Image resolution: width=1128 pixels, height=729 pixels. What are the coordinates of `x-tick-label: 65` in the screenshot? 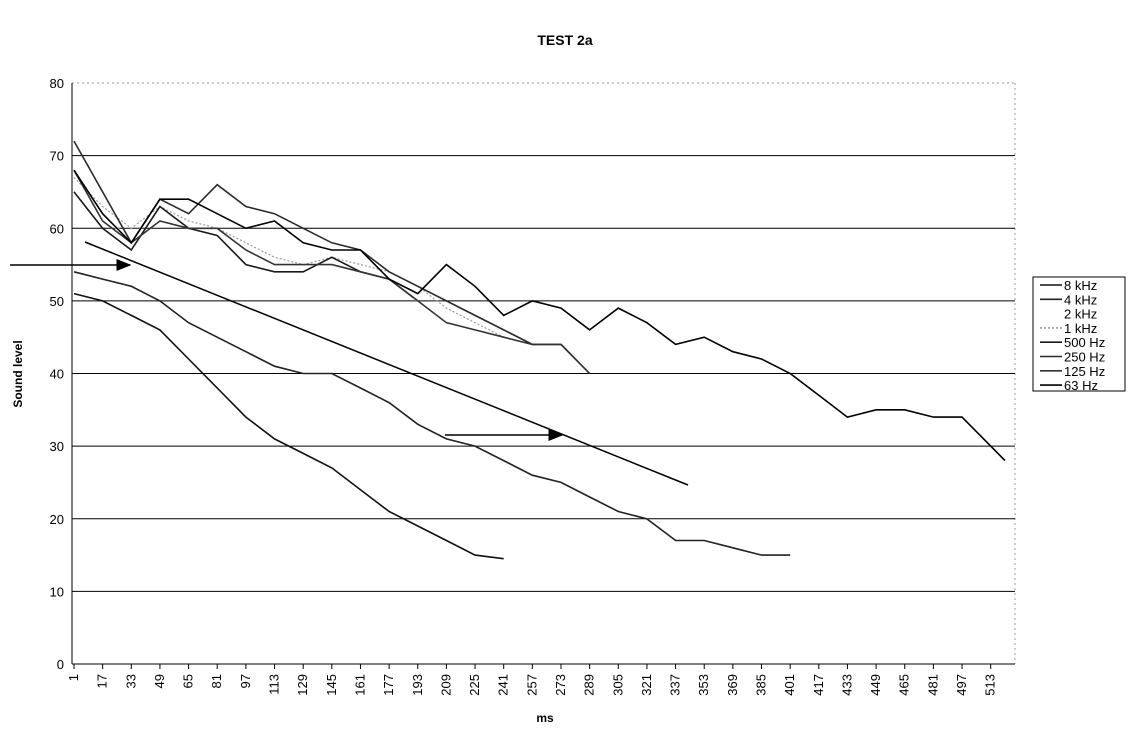 It's located at (188, 681).